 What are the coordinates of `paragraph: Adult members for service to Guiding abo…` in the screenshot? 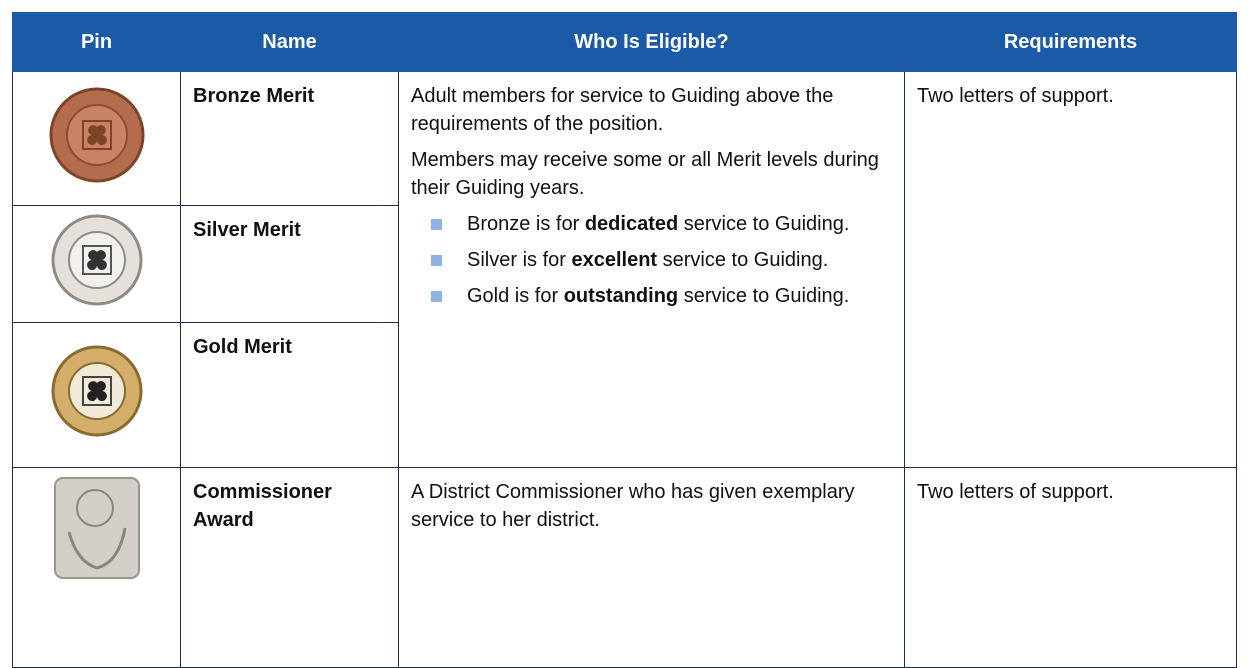 It's located at (622, 110).